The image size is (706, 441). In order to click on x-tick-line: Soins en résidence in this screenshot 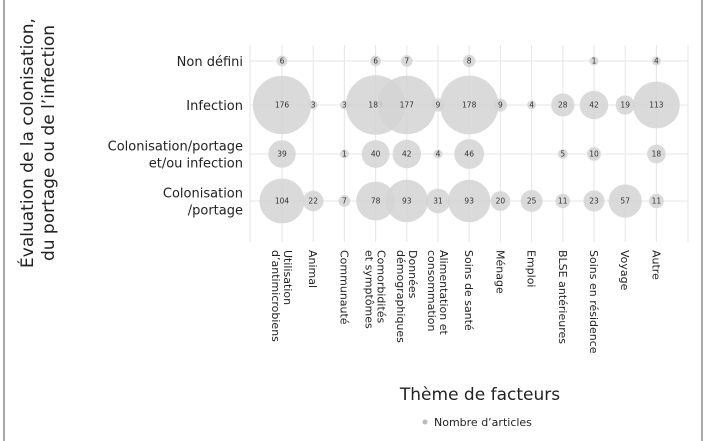, I will do `click(593, 302)`.